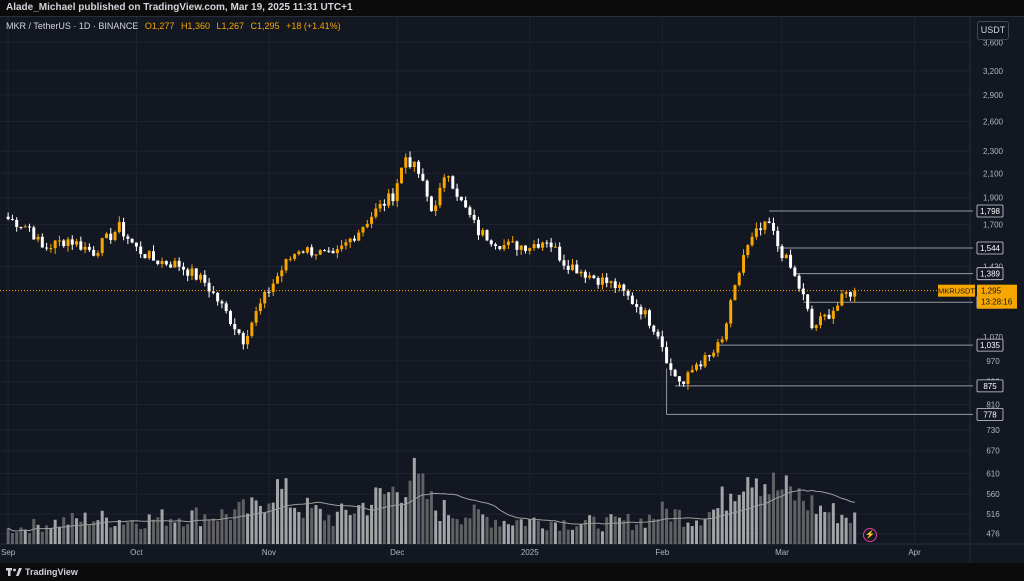 Image resolution: width=1024 pixels, height=581 pixels. What do you see at coordinates (14, 572) in the screenshot?
I see `tradingview-logo-icon` at bounding box center [14, 572].